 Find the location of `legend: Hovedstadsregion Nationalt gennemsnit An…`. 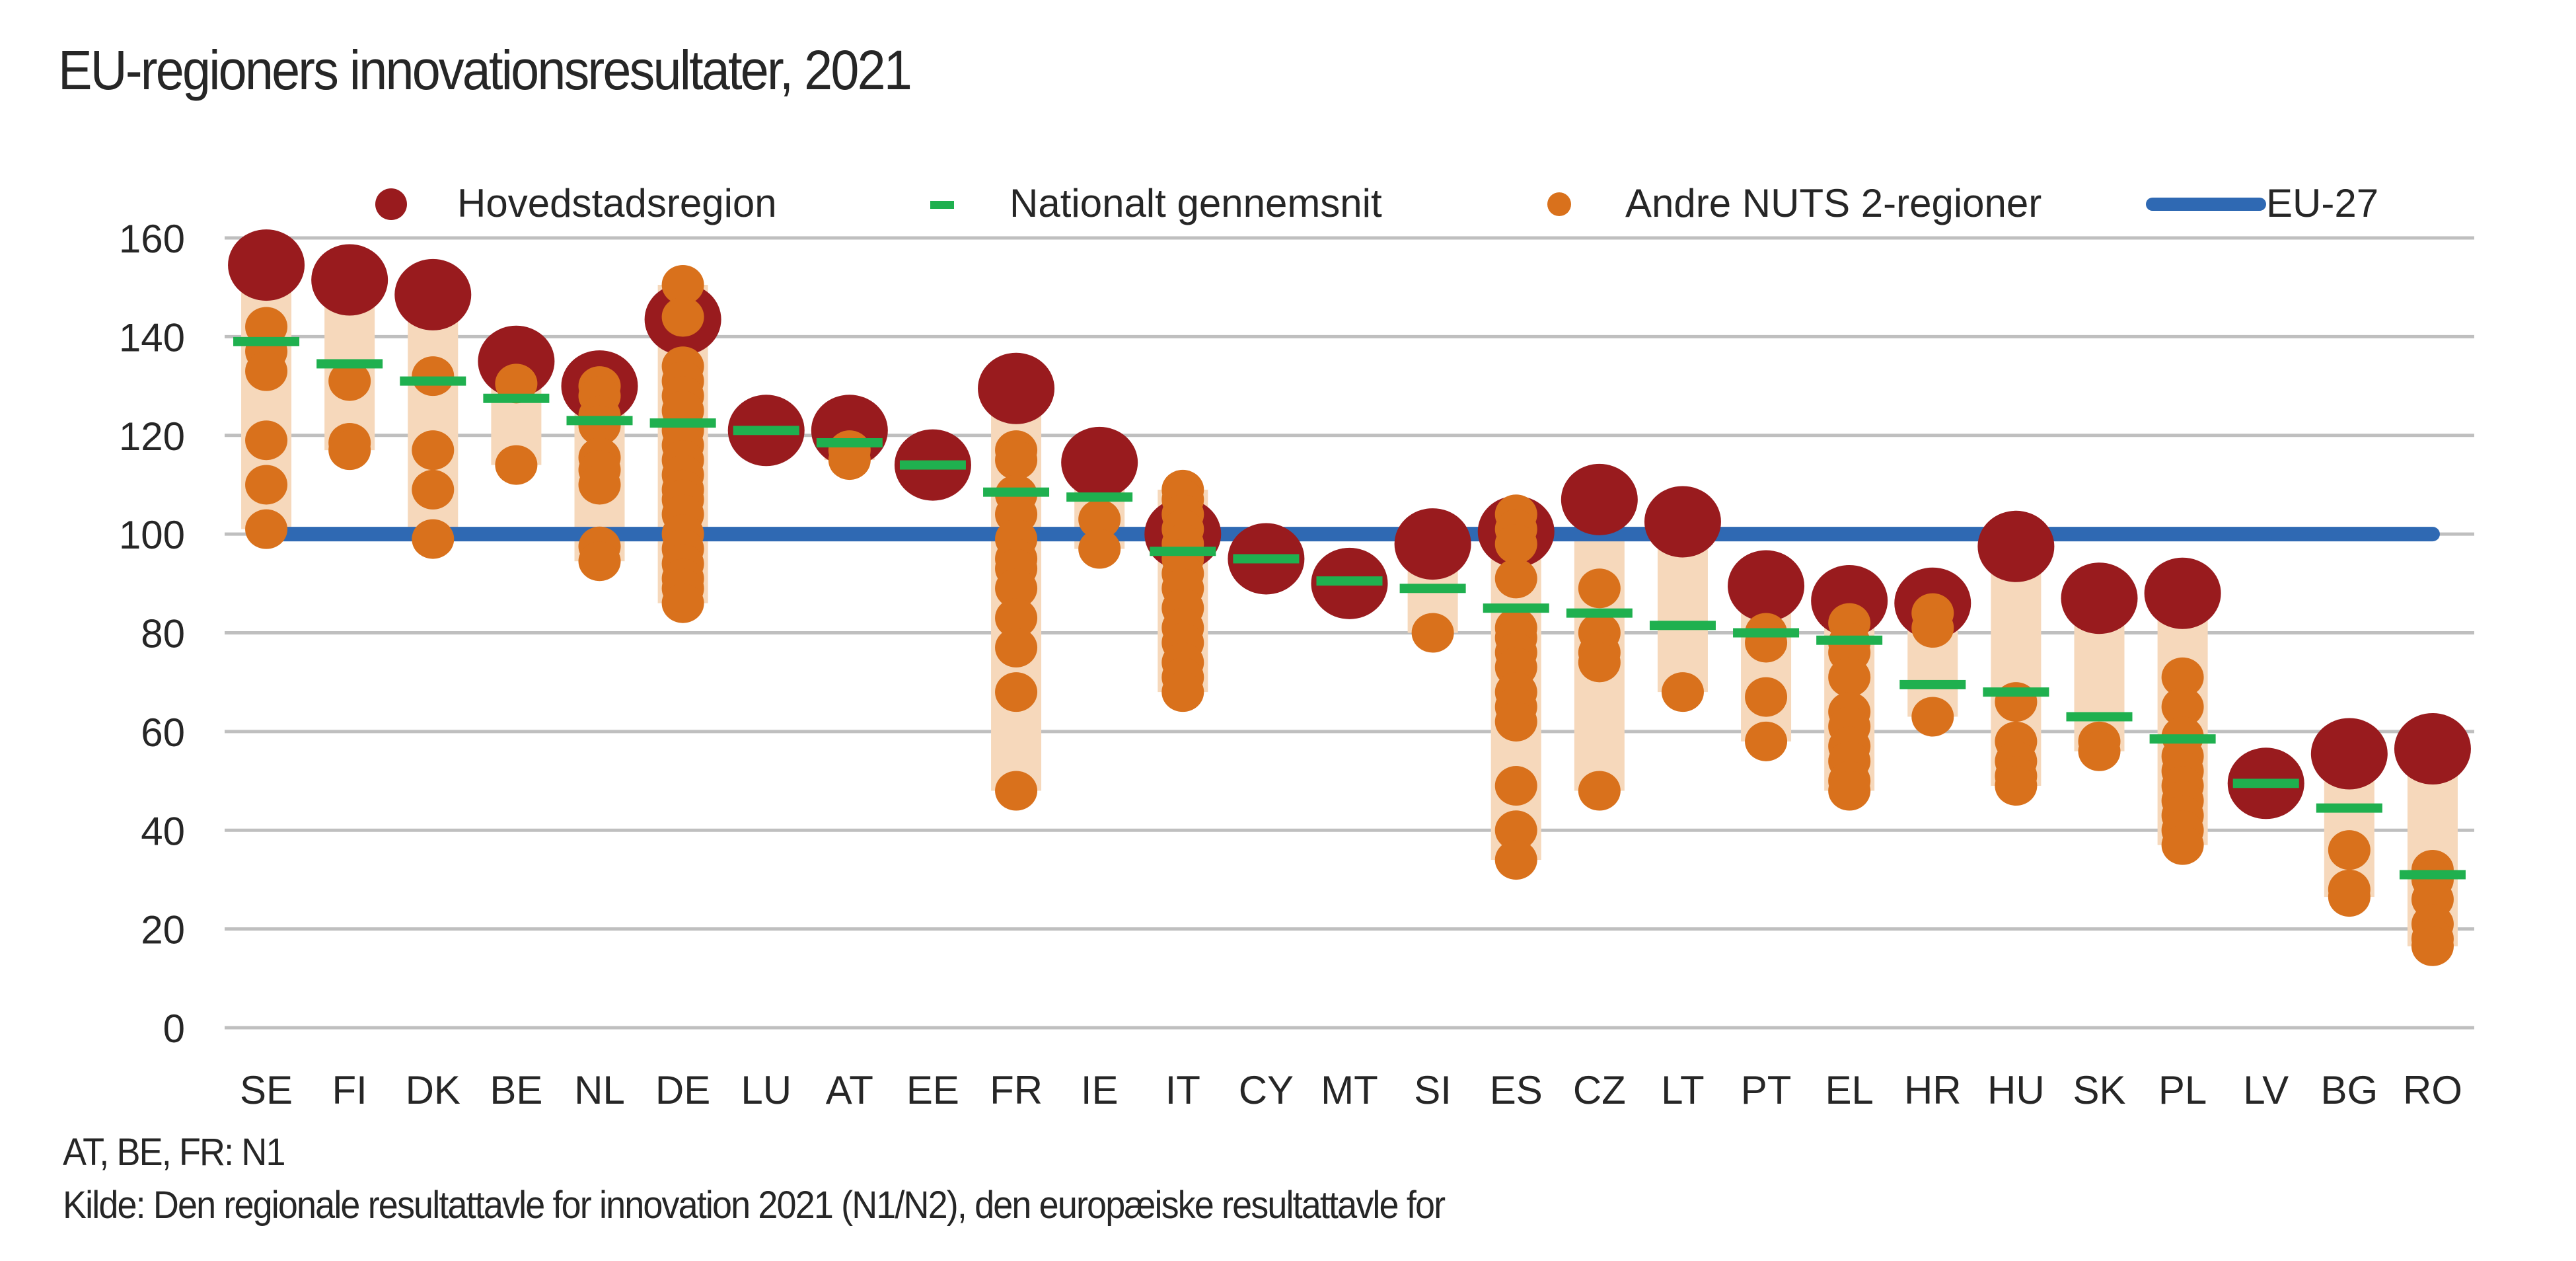

legend: Hovedstadsregion Nationalt gennemsnit An… is located at coordinates (1377, 203).